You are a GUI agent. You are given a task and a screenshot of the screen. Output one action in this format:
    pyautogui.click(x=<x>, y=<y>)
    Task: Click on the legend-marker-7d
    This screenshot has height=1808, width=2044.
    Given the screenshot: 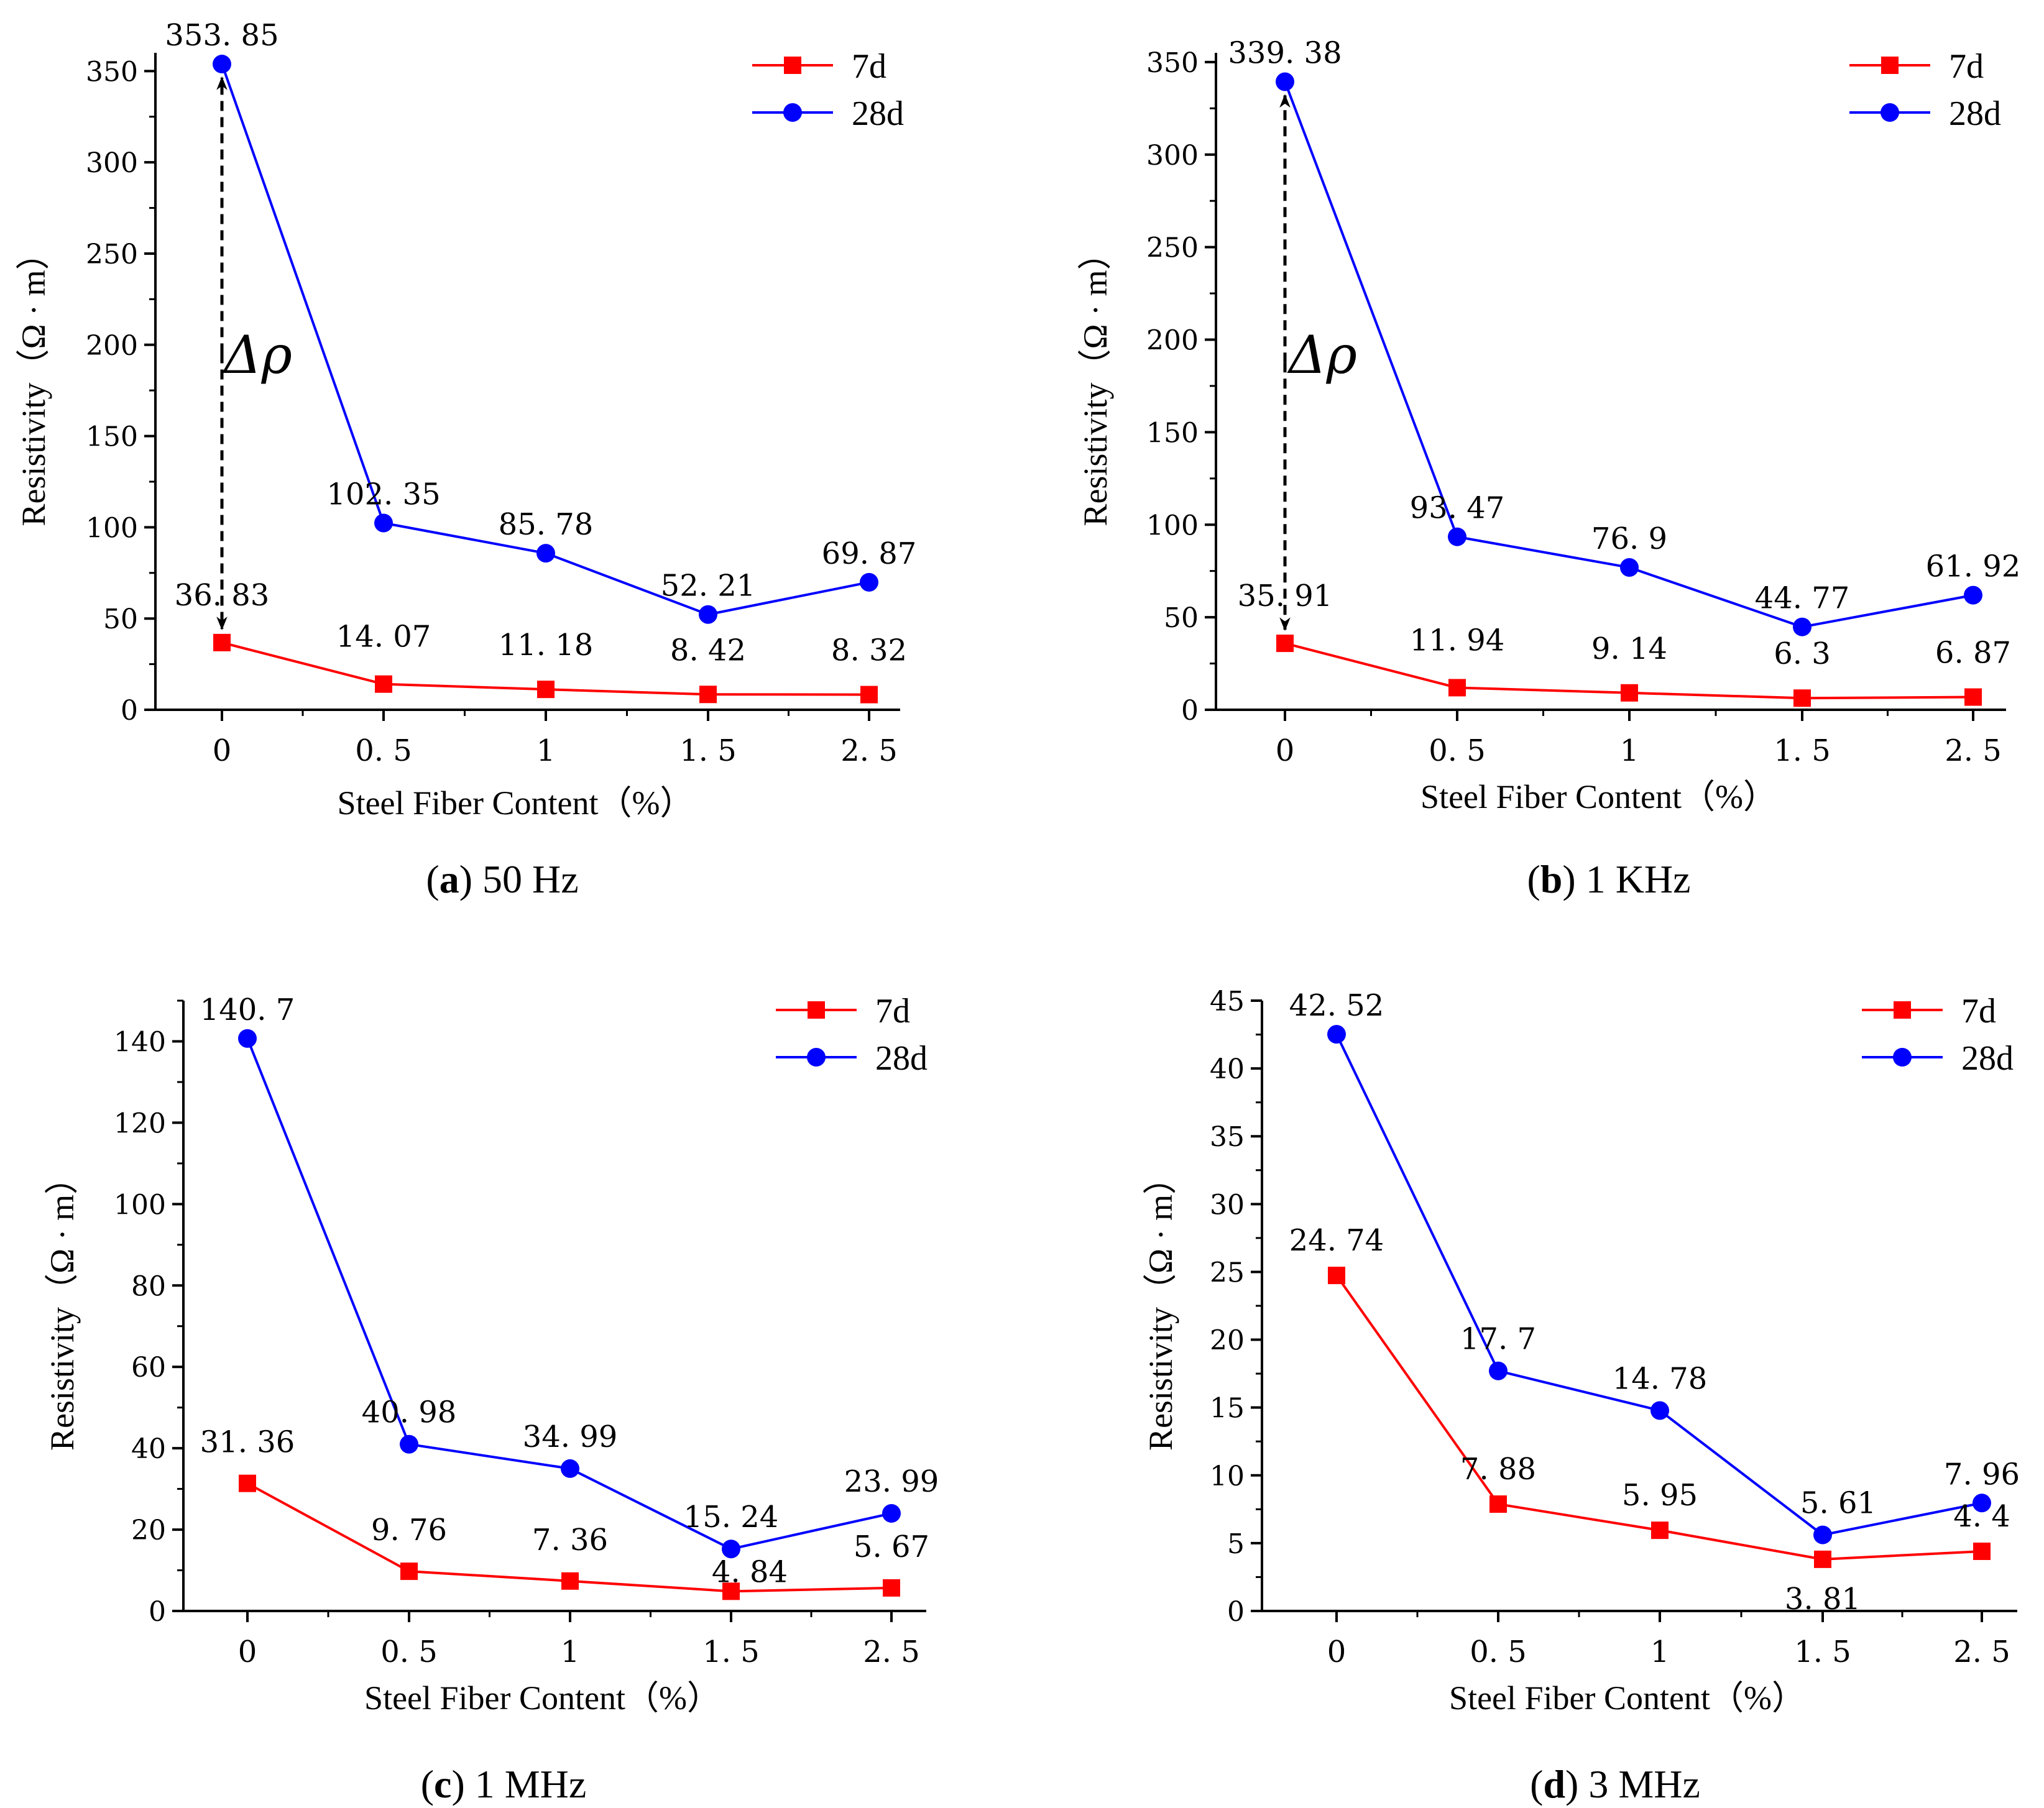 What is the action you would take?
    pyautogui.click(x=1902, y=1010)
    